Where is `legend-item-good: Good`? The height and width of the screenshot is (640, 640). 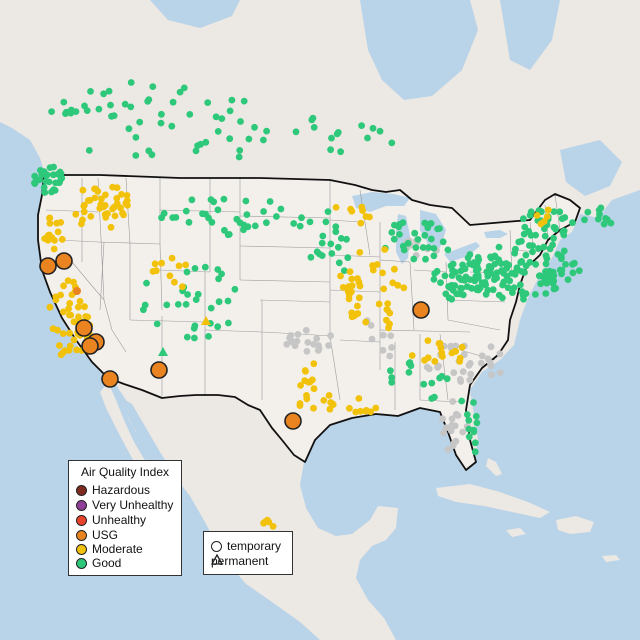
legend-item-good: Good is located at coordinates (98, 563).